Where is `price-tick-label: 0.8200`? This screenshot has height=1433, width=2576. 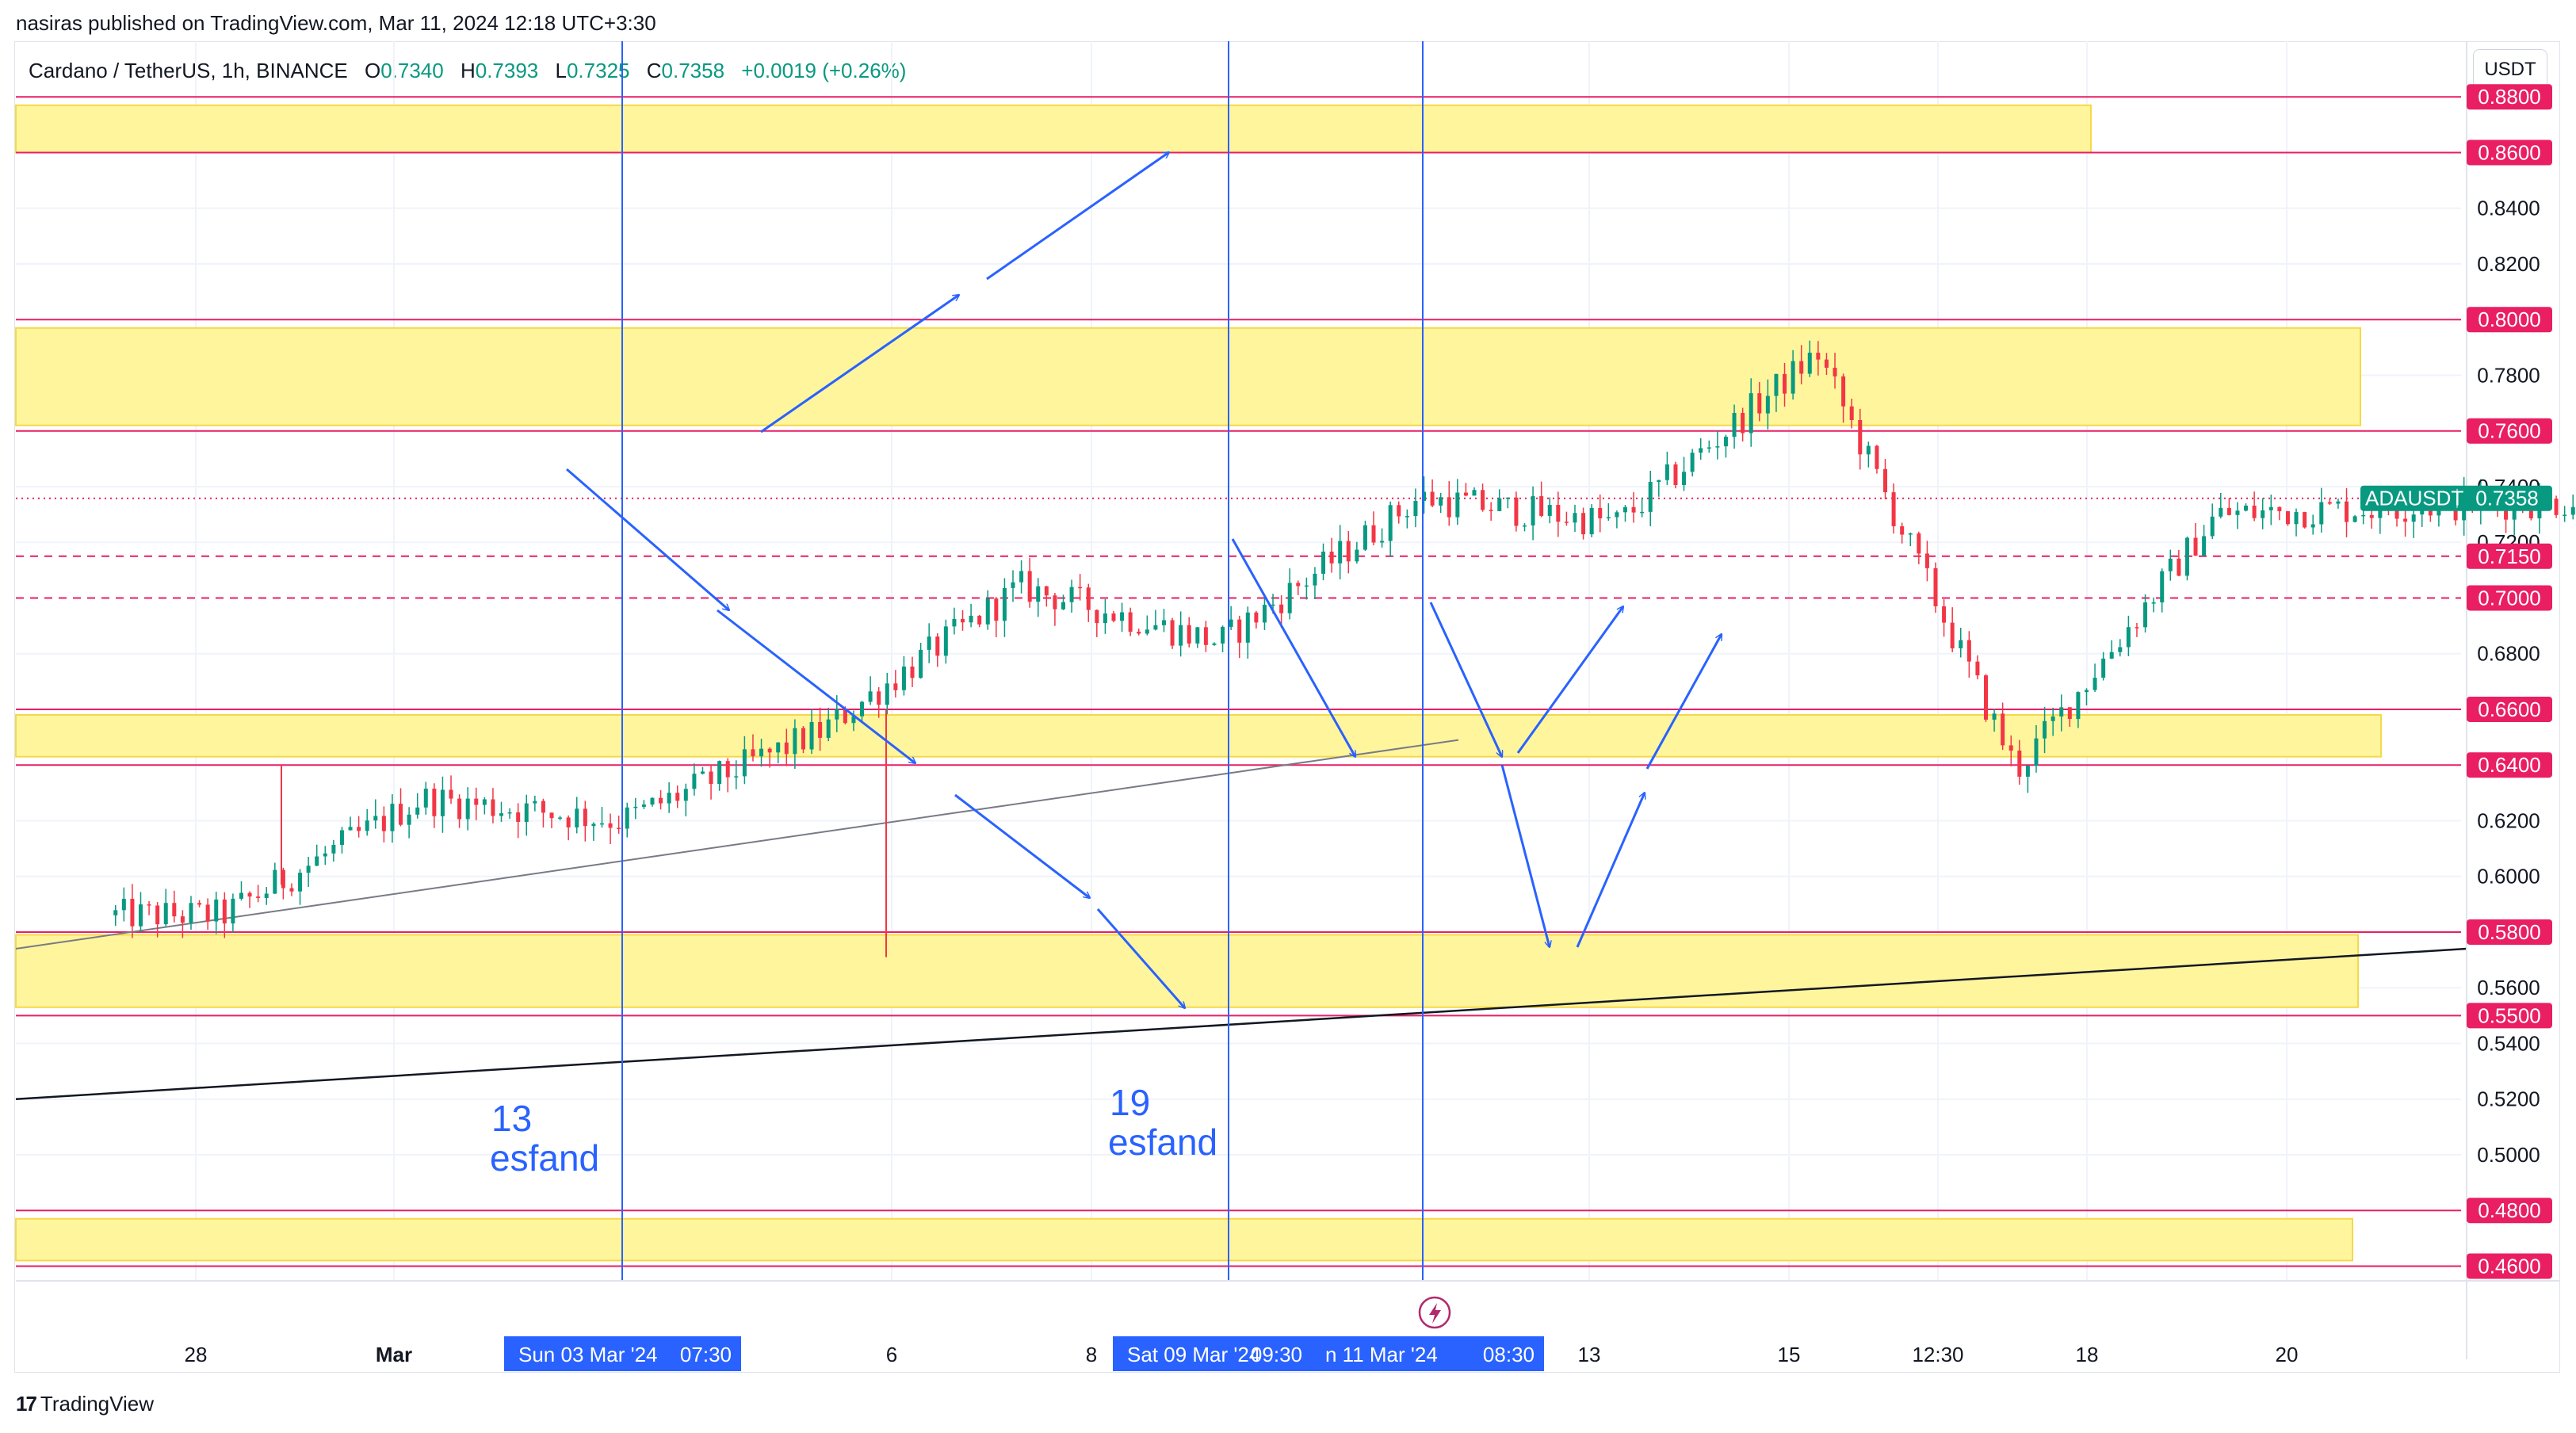 price-tick-label: 0.8200 is located at coordinates (2508, 264).